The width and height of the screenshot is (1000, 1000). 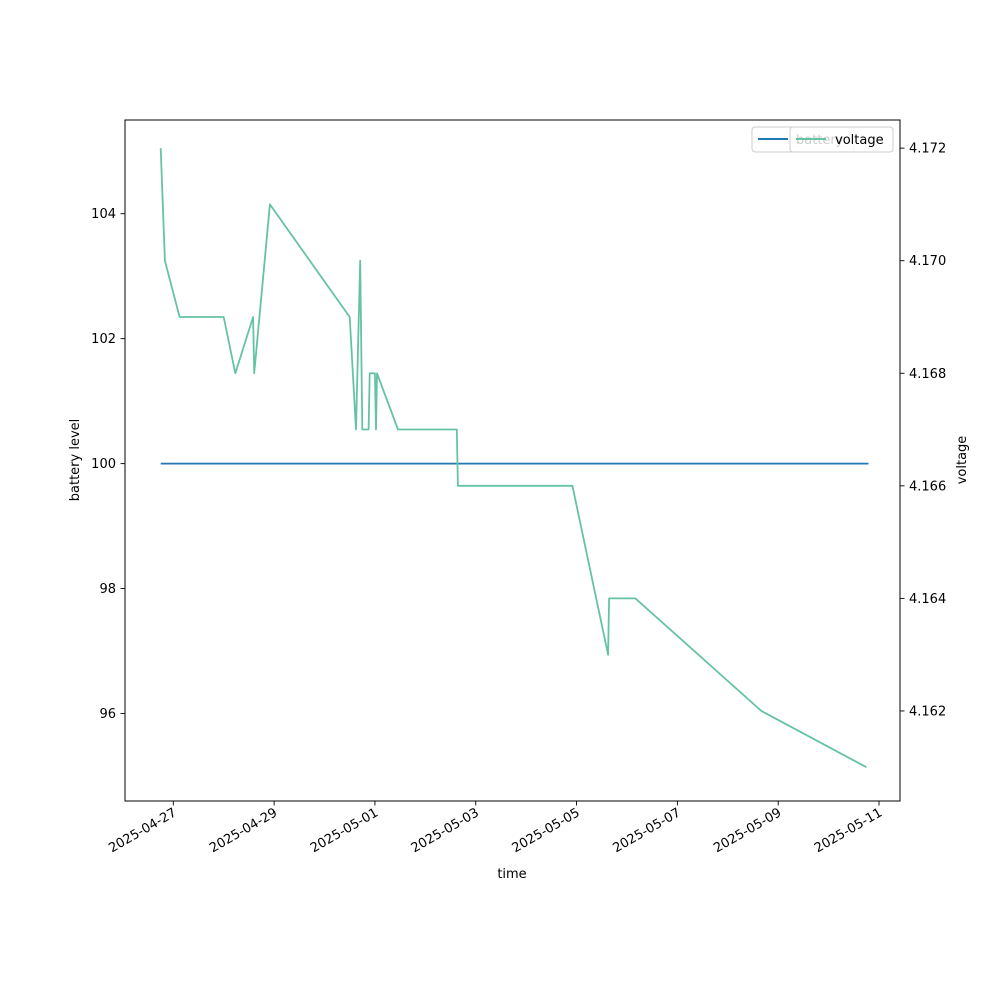 I want to click on y-tick-label: 102, so click(x=103, y=339).